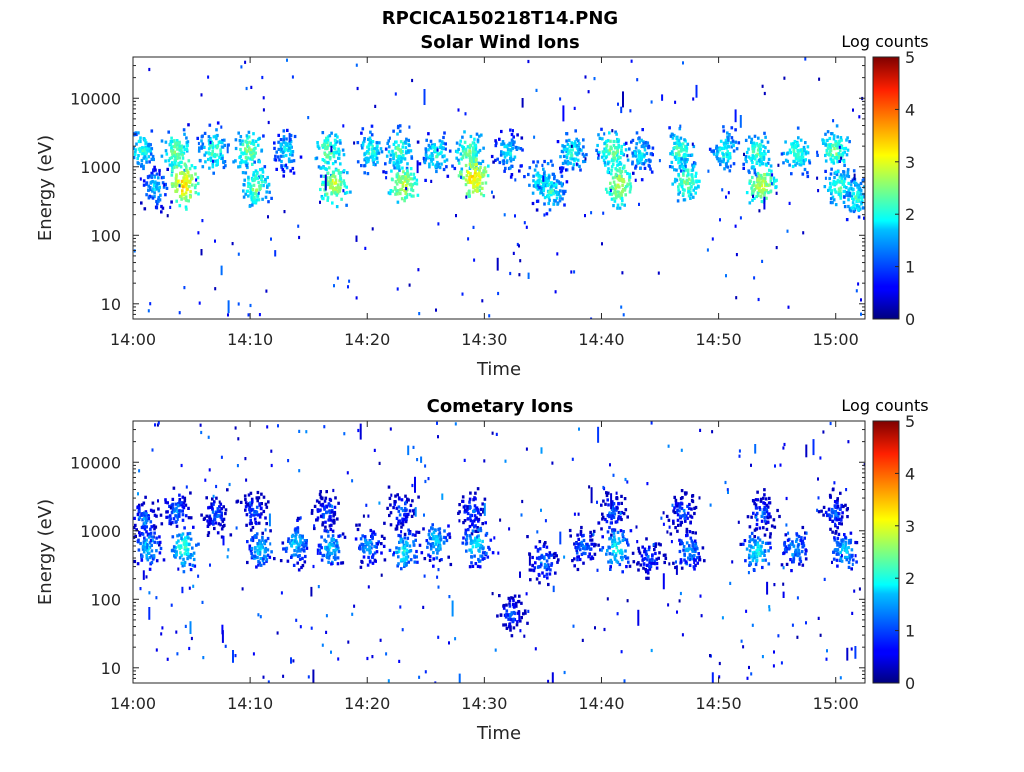  Describe the element at coordinates (250, 339) in the screenshot. I see `x-tick-label: 14:10` at that location.